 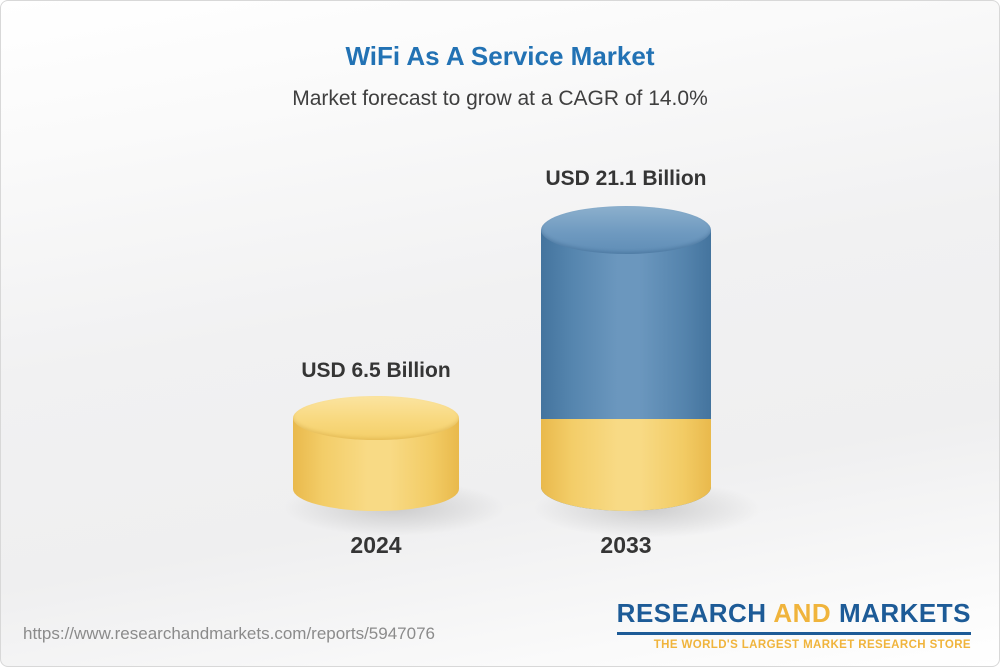 I want to click on bar-2033-top-ellipse, so click(x=626, y=230).